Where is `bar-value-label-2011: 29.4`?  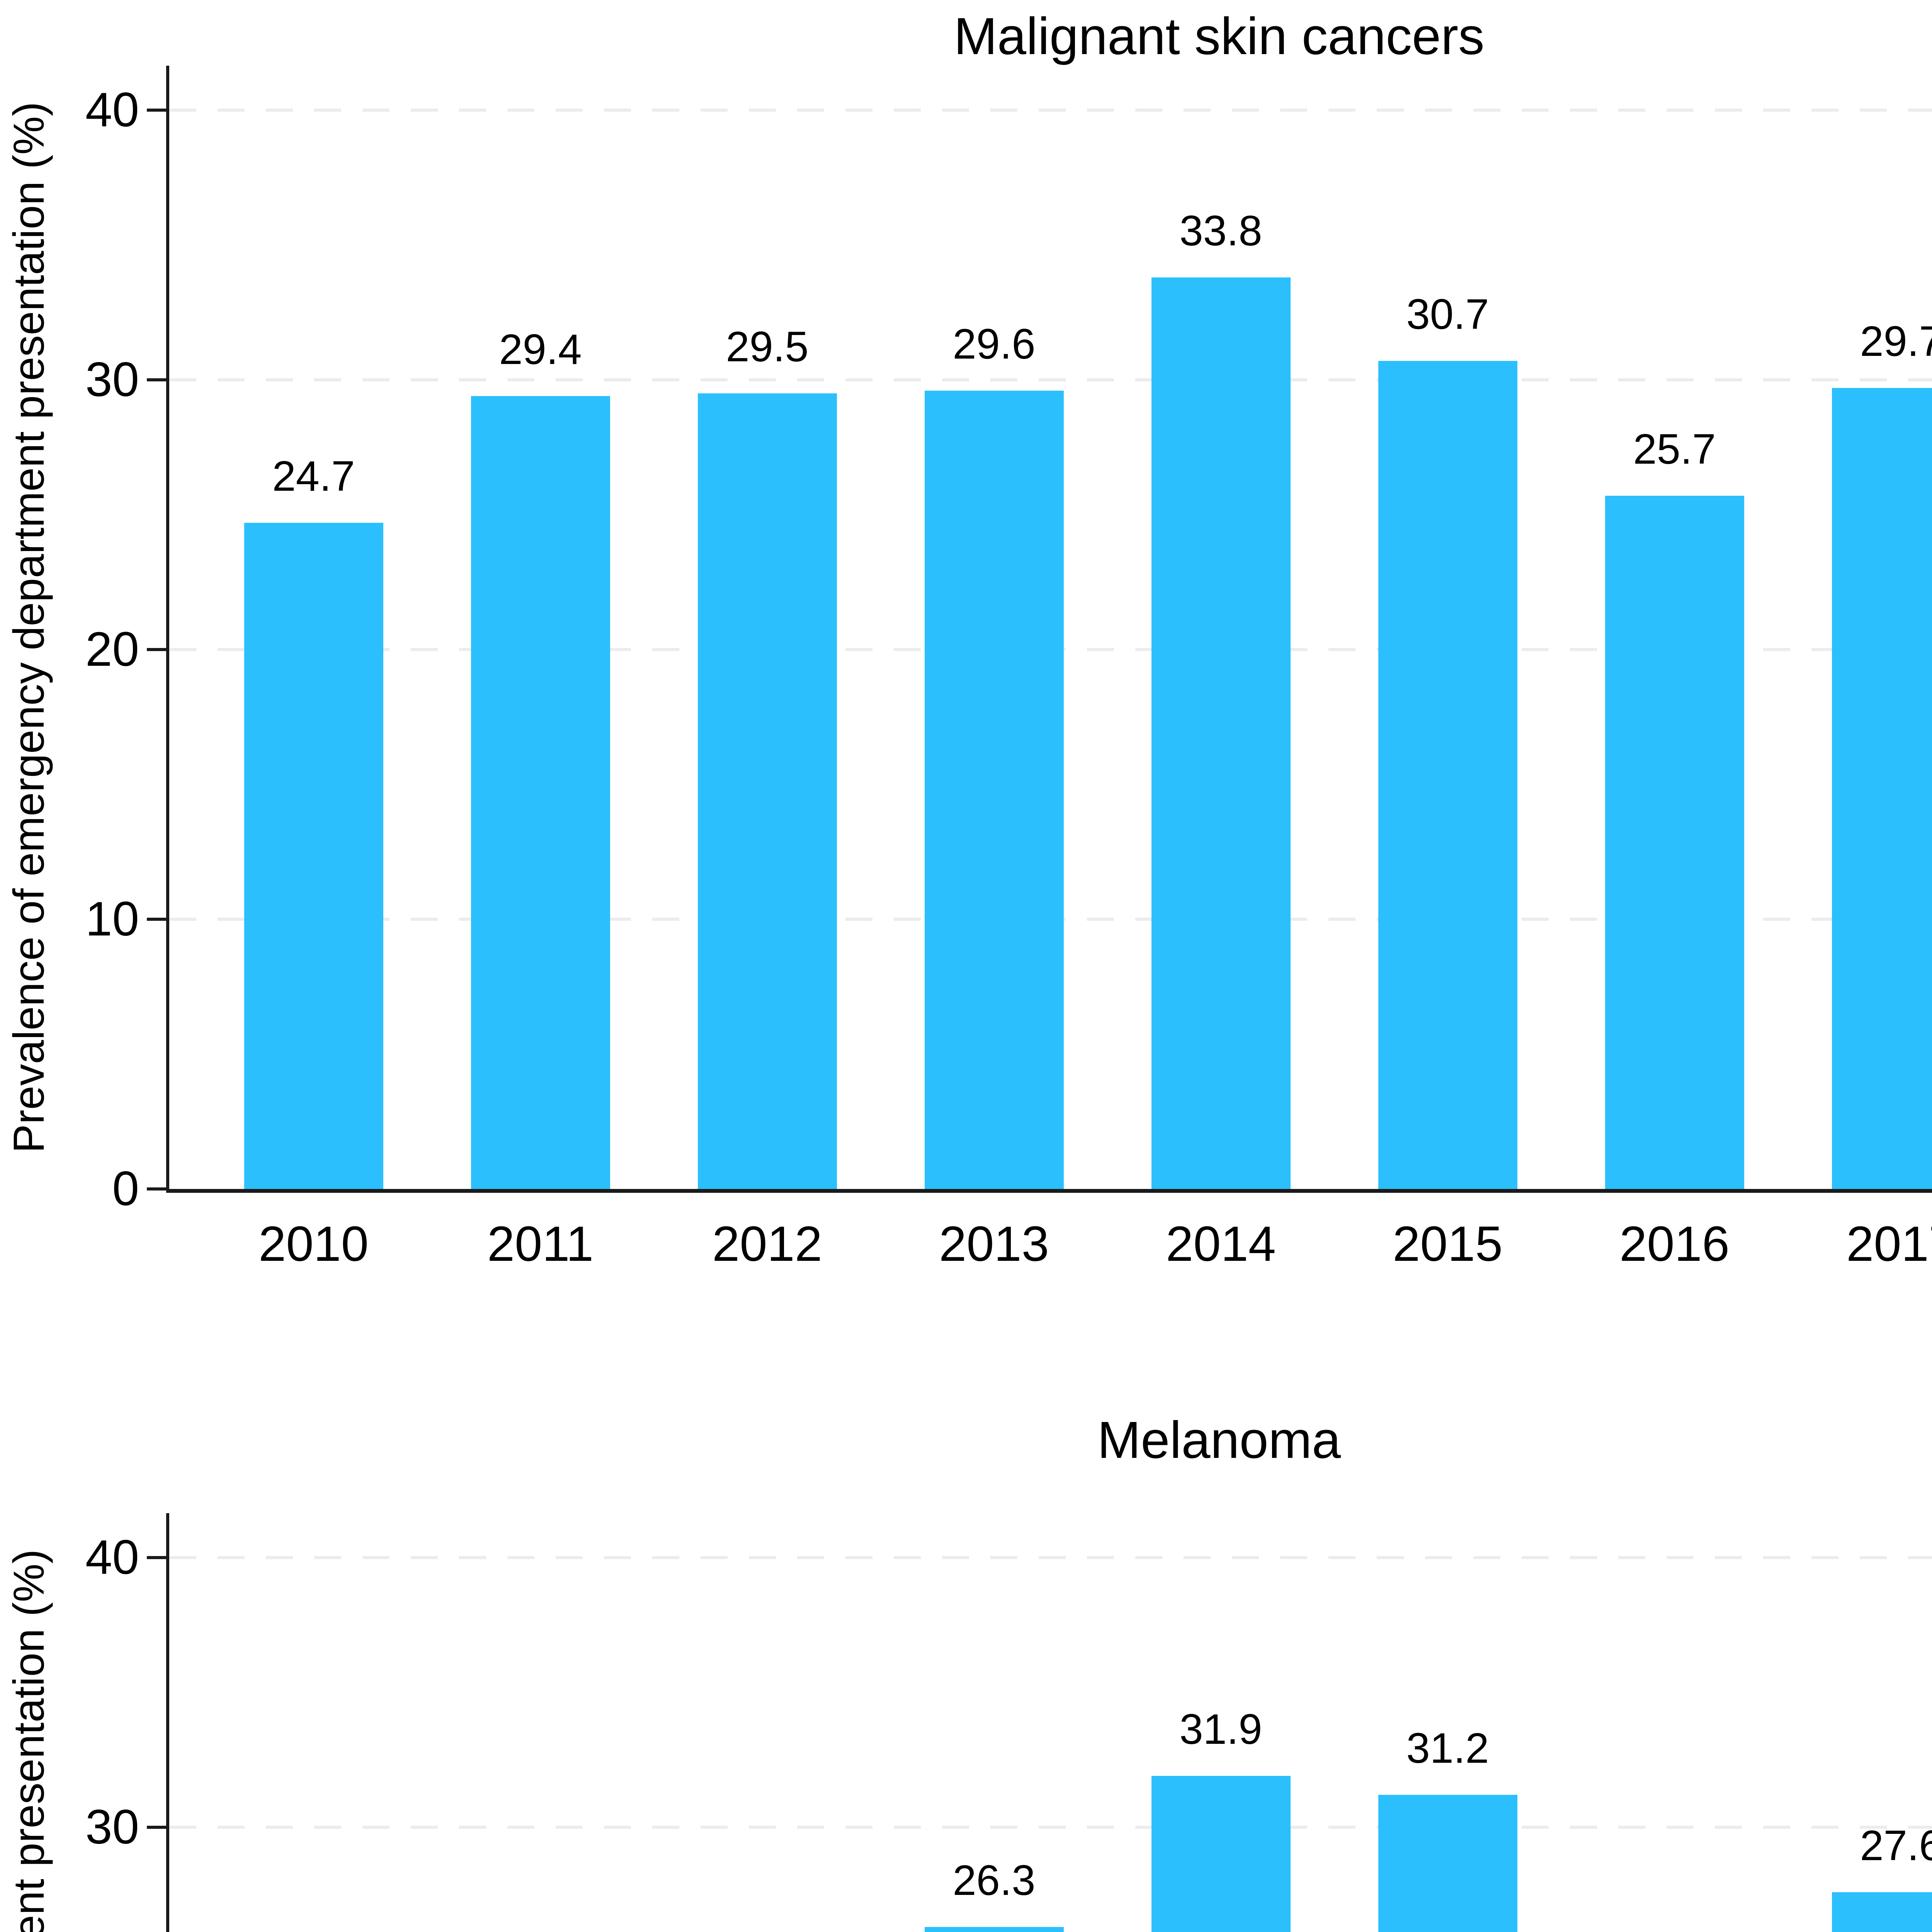 bar-value-label-2011: 29.4 is located at coordinates (540, 349).